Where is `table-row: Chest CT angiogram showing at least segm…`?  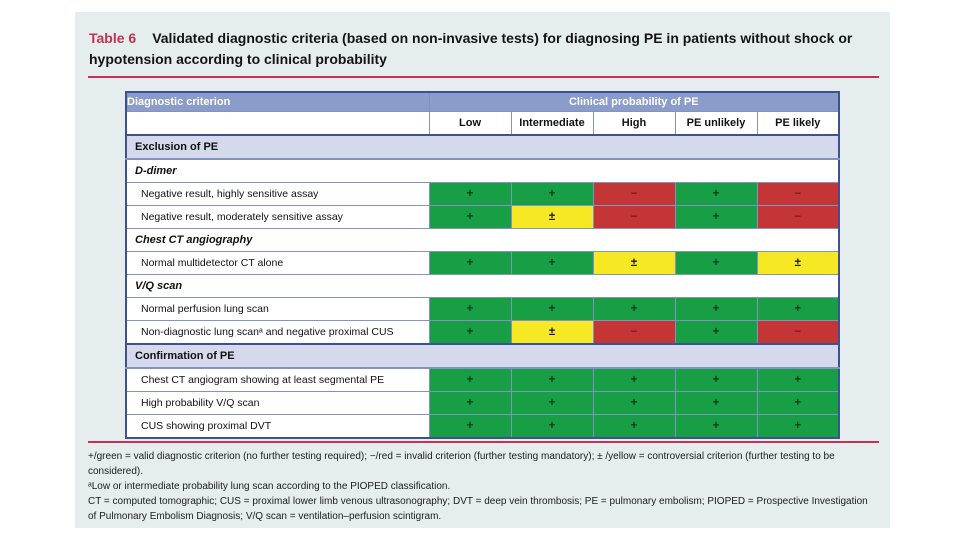 table-row: Chest CT angiogram showing at least segm… is located at coordinates (482, 379).